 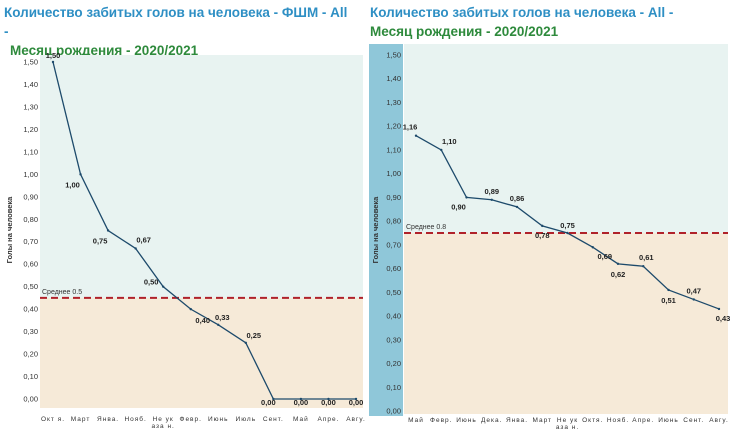 What do you see at coordinates (719, 420) in the screenshot?
I see `x-tick-label: Авгу.` at bounding box center [719, 420].